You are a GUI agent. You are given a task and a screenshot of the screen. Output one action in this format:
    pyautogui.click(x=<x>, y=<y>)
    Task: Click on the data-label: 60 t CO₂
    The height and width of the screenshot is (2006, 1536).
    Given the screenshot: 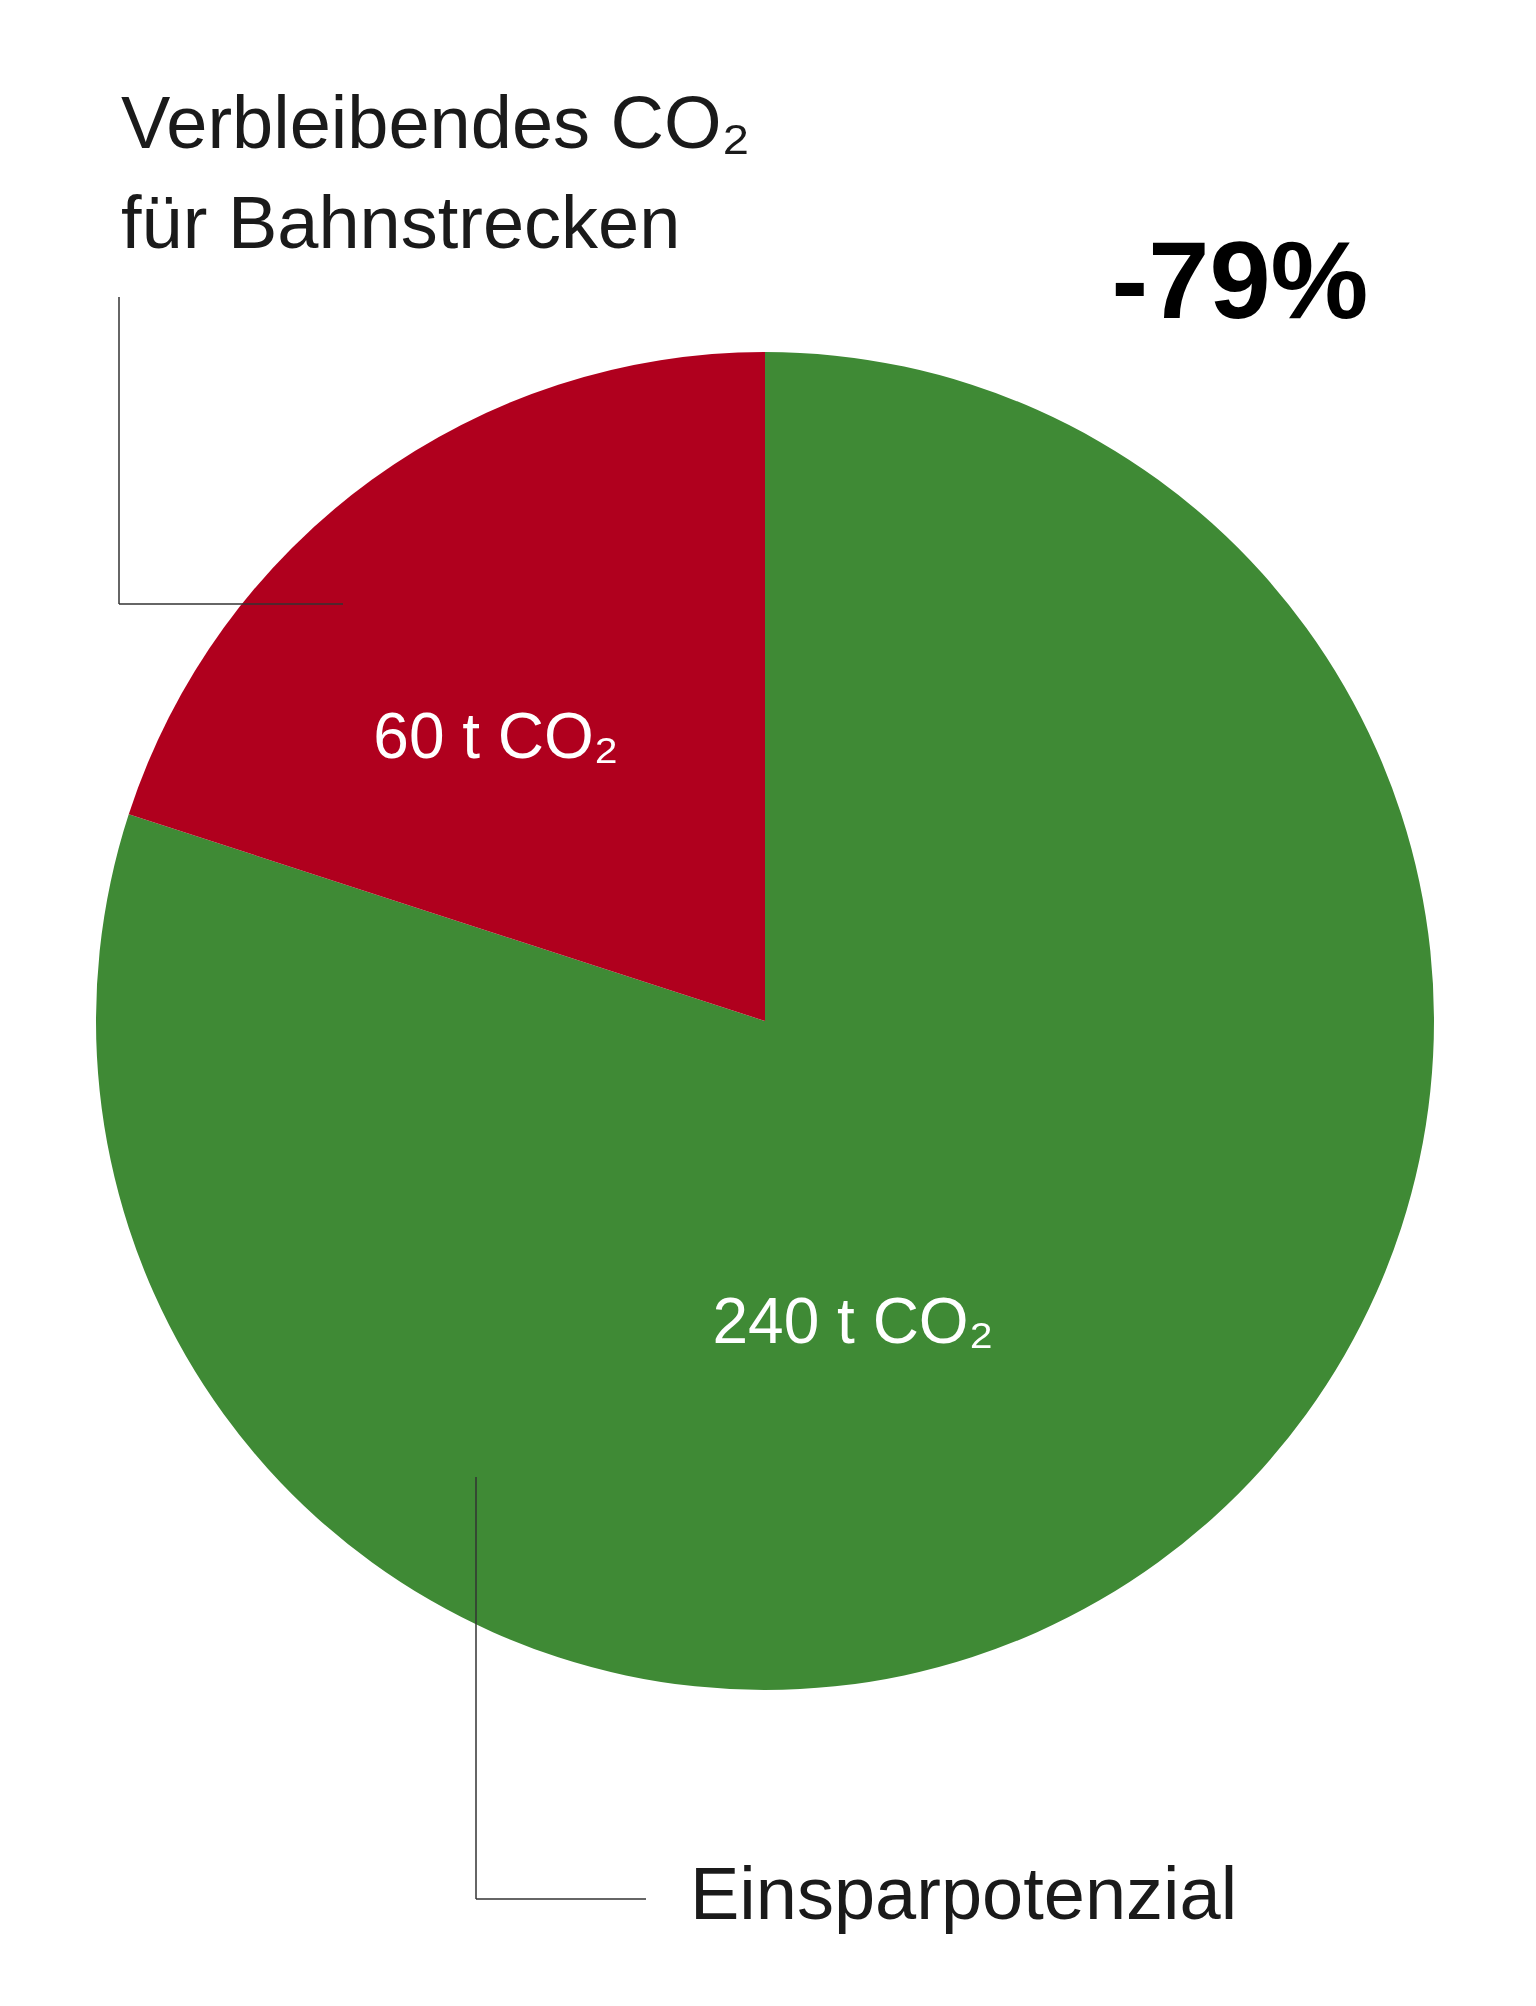 What is the action you would take?
    pyautogui.click(x=496, y=736)
    